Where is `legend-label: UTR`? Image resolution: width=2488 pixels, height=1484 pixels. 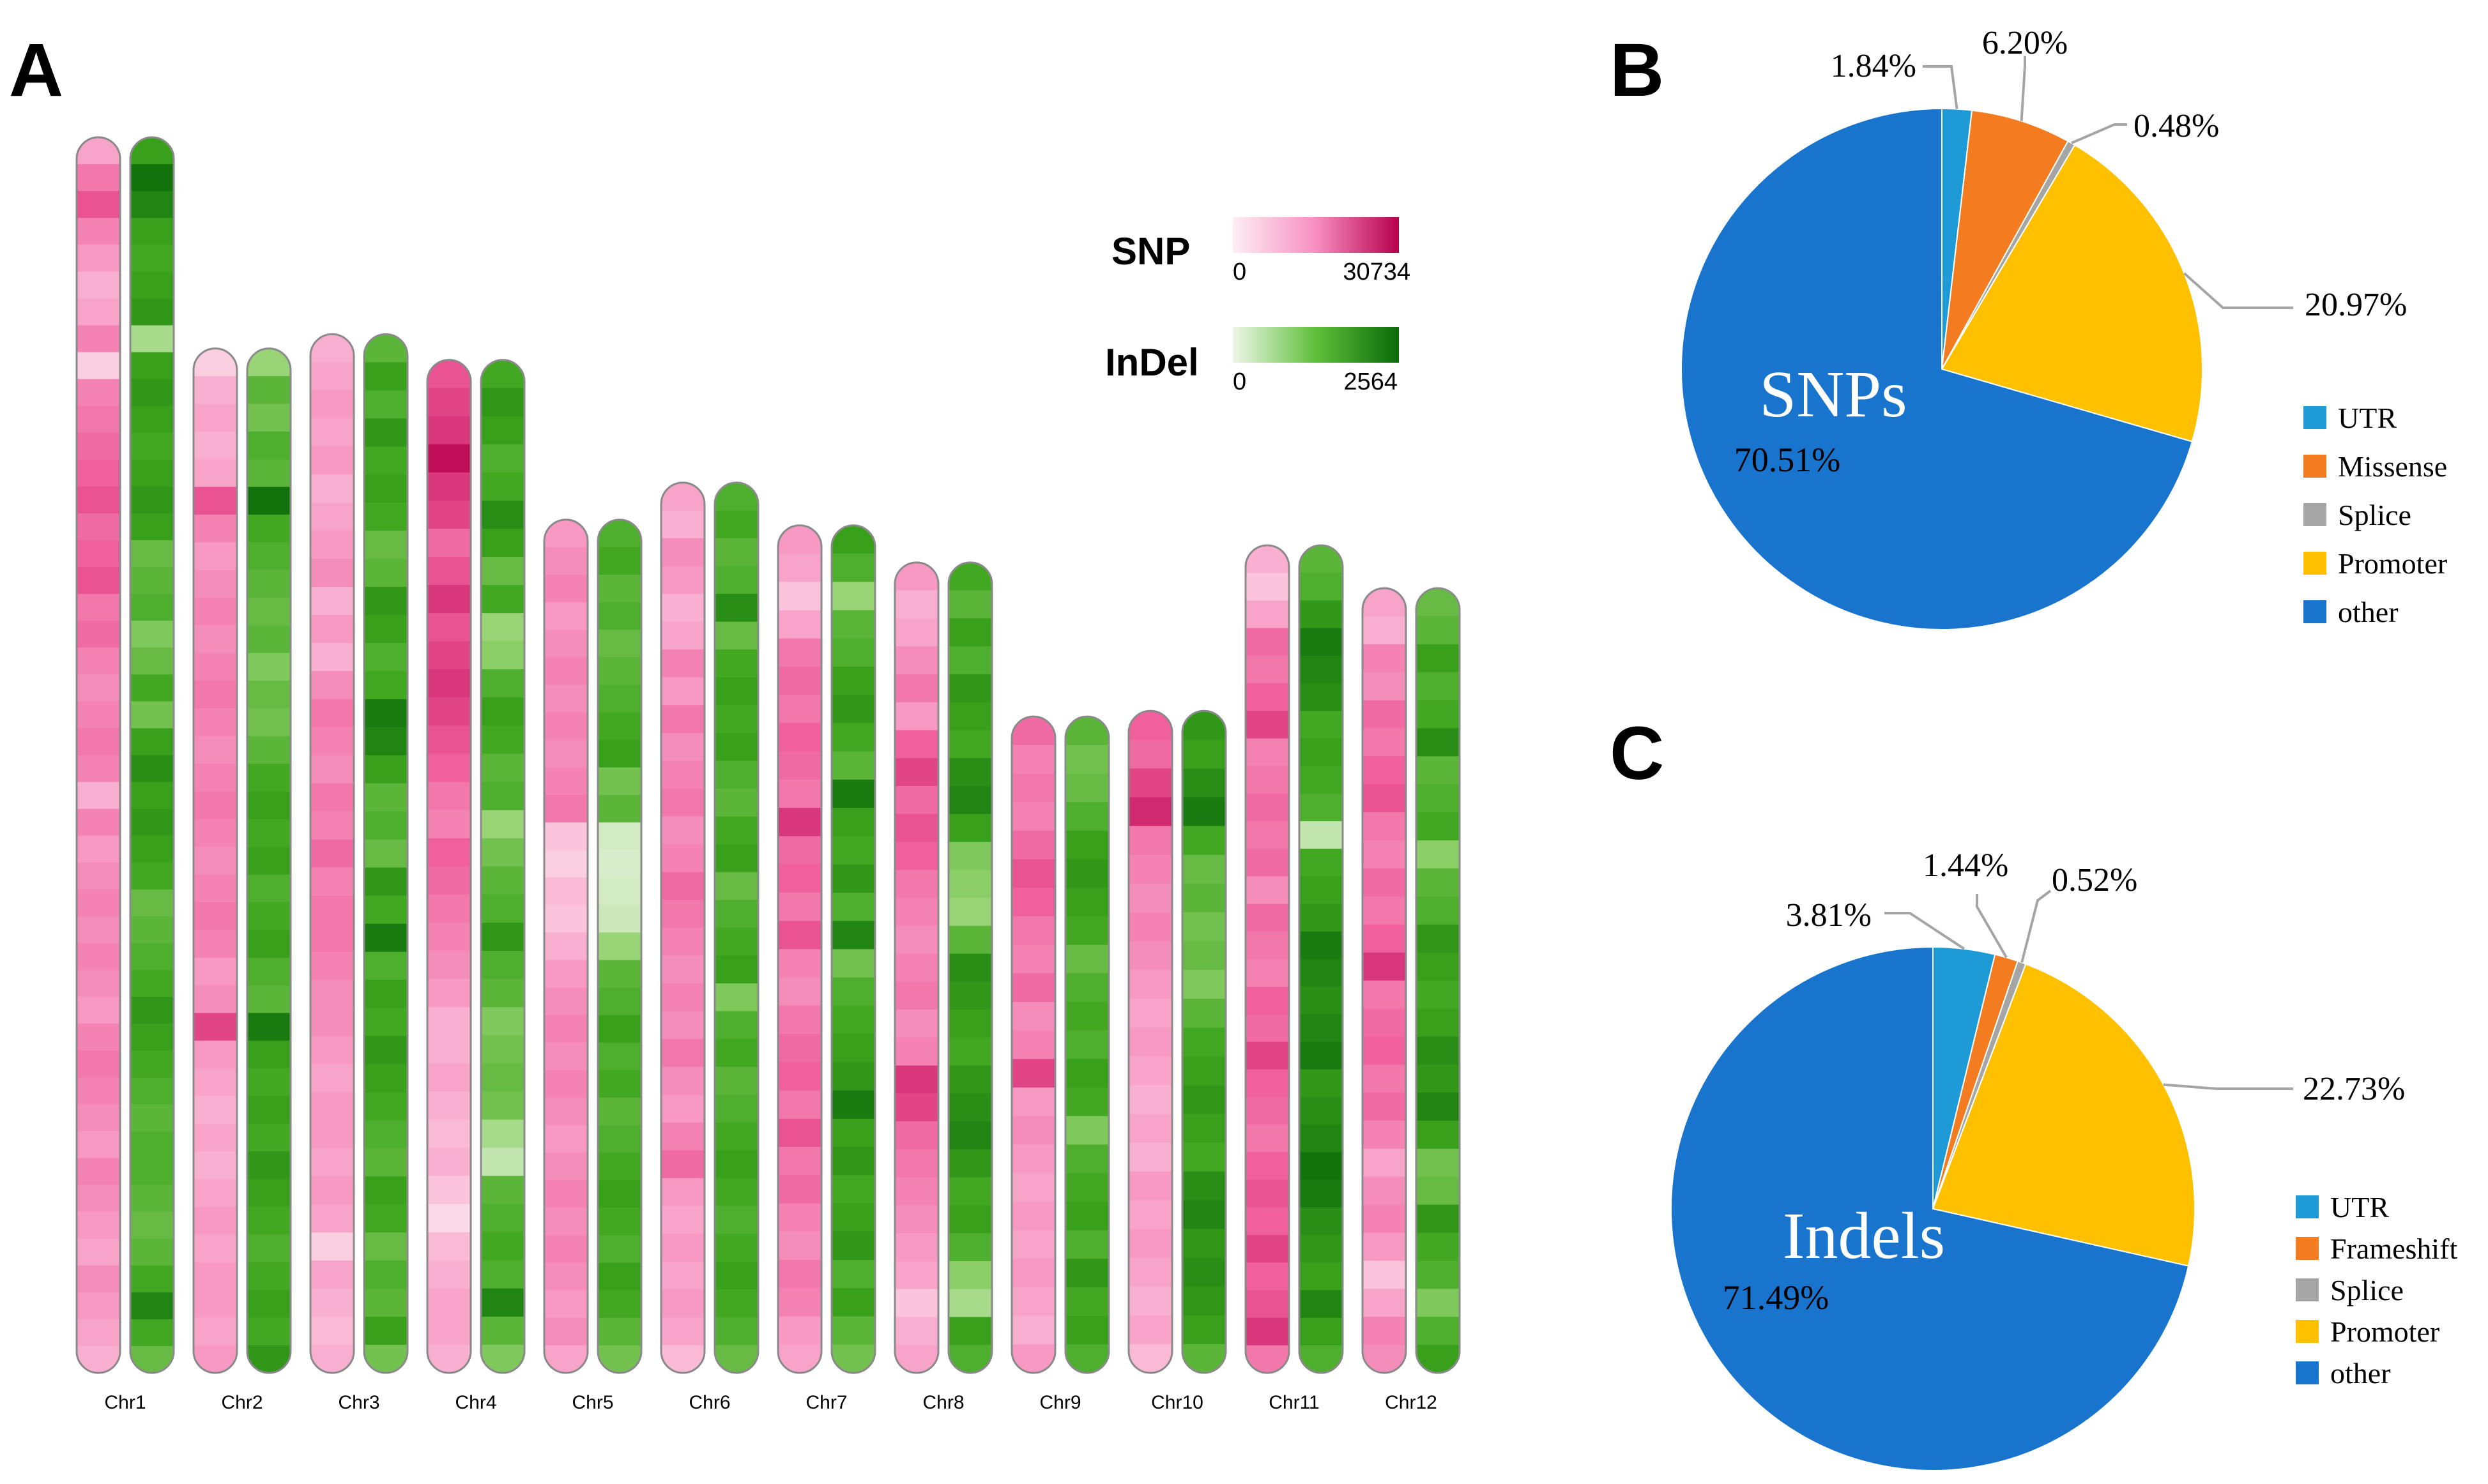 legend-label: UTR is located at coordinates (2368, 418).